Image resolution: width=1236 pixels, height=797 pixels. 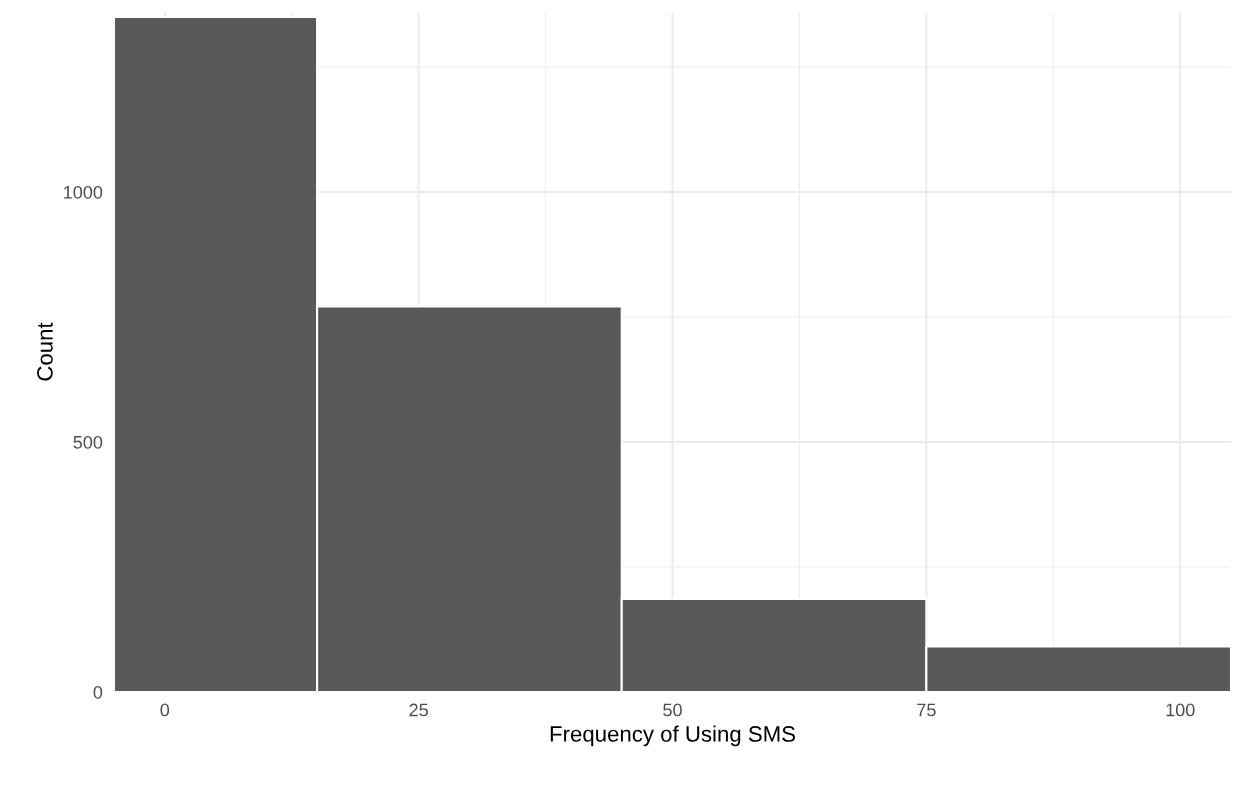 What do you see at coordinates (926, 710) in the screenshot?
I see `x-tick-label: 75` at bounding box center [926, 710].